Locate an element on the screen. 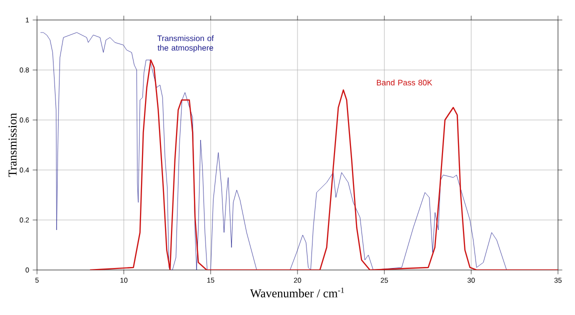  x-axis-title: Wavenumber / cm$^{-1}$ is located at coordinates (297, 293).